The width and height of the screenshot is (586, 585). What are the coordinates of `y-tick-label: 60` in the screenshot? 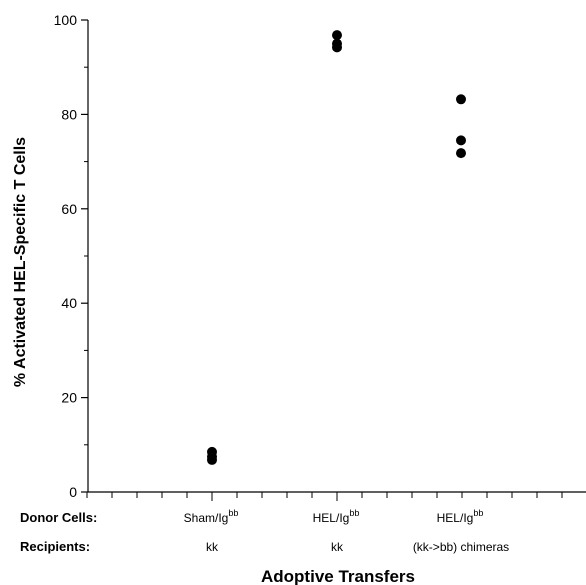 It's located at (69, 209).